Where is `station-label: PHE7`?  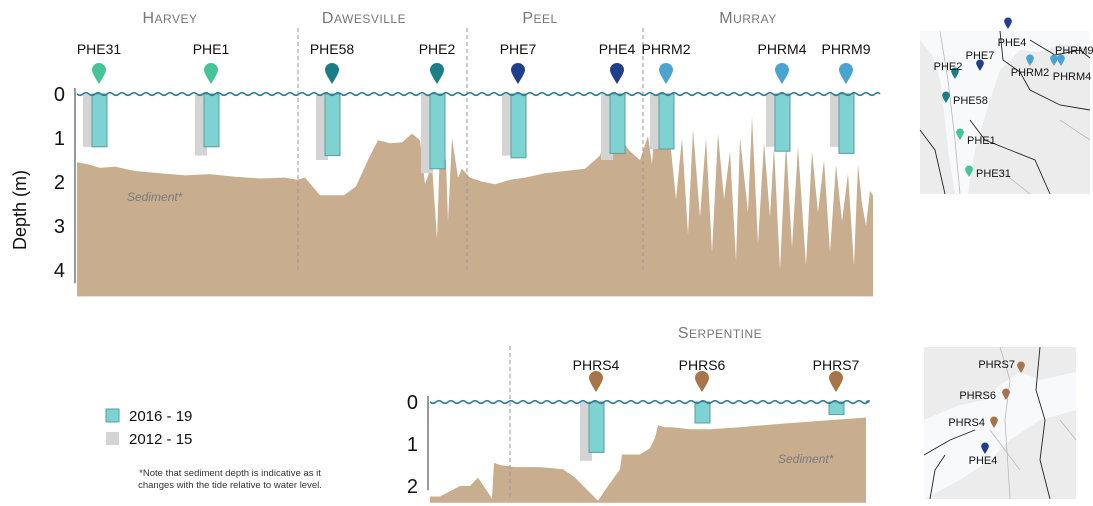
station-label: PHE7 is located at coordinates (518, 49).